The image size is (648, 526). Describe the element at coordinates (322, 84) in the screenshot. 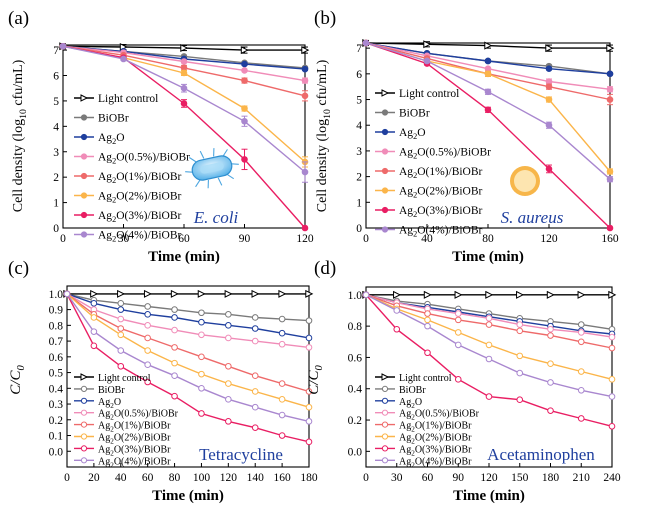

I see `y-axis-label-tail: cfu/mL)` at that location.